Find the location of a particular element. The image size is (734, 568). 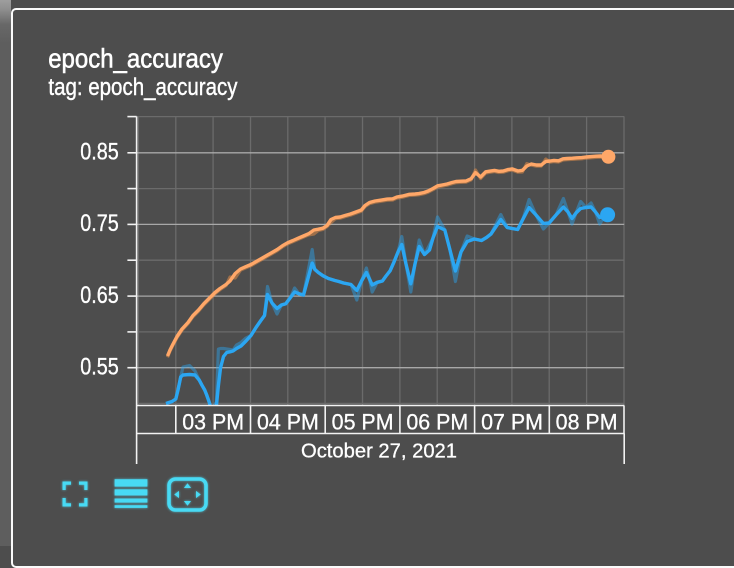

svg-text: 0.55 is located at coordinates (99, 366).